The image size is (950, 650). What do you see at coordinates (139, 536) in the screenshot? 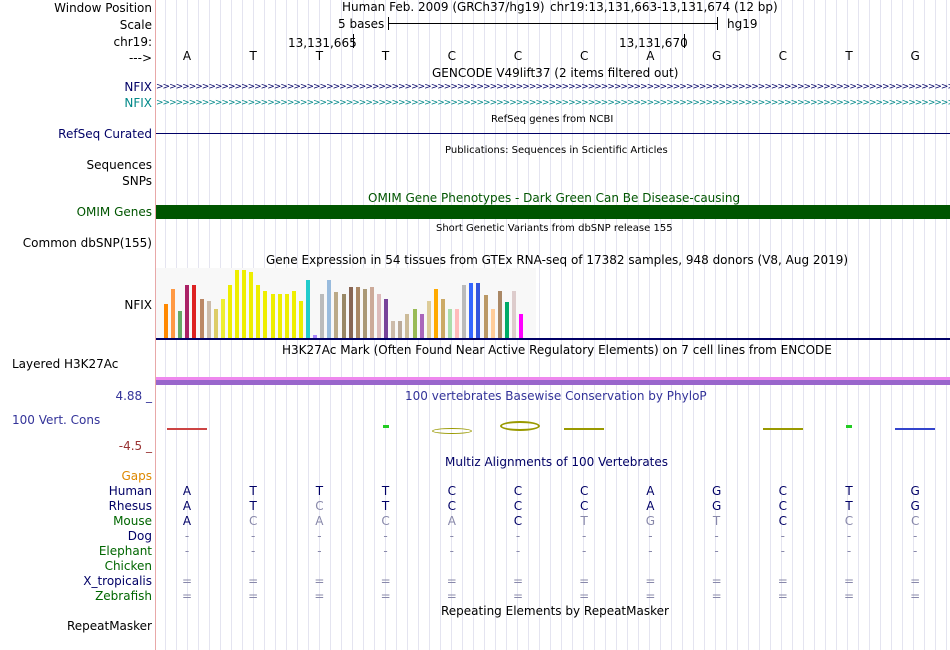
I see `species-label: Dog` at bounding box center [139, 536].